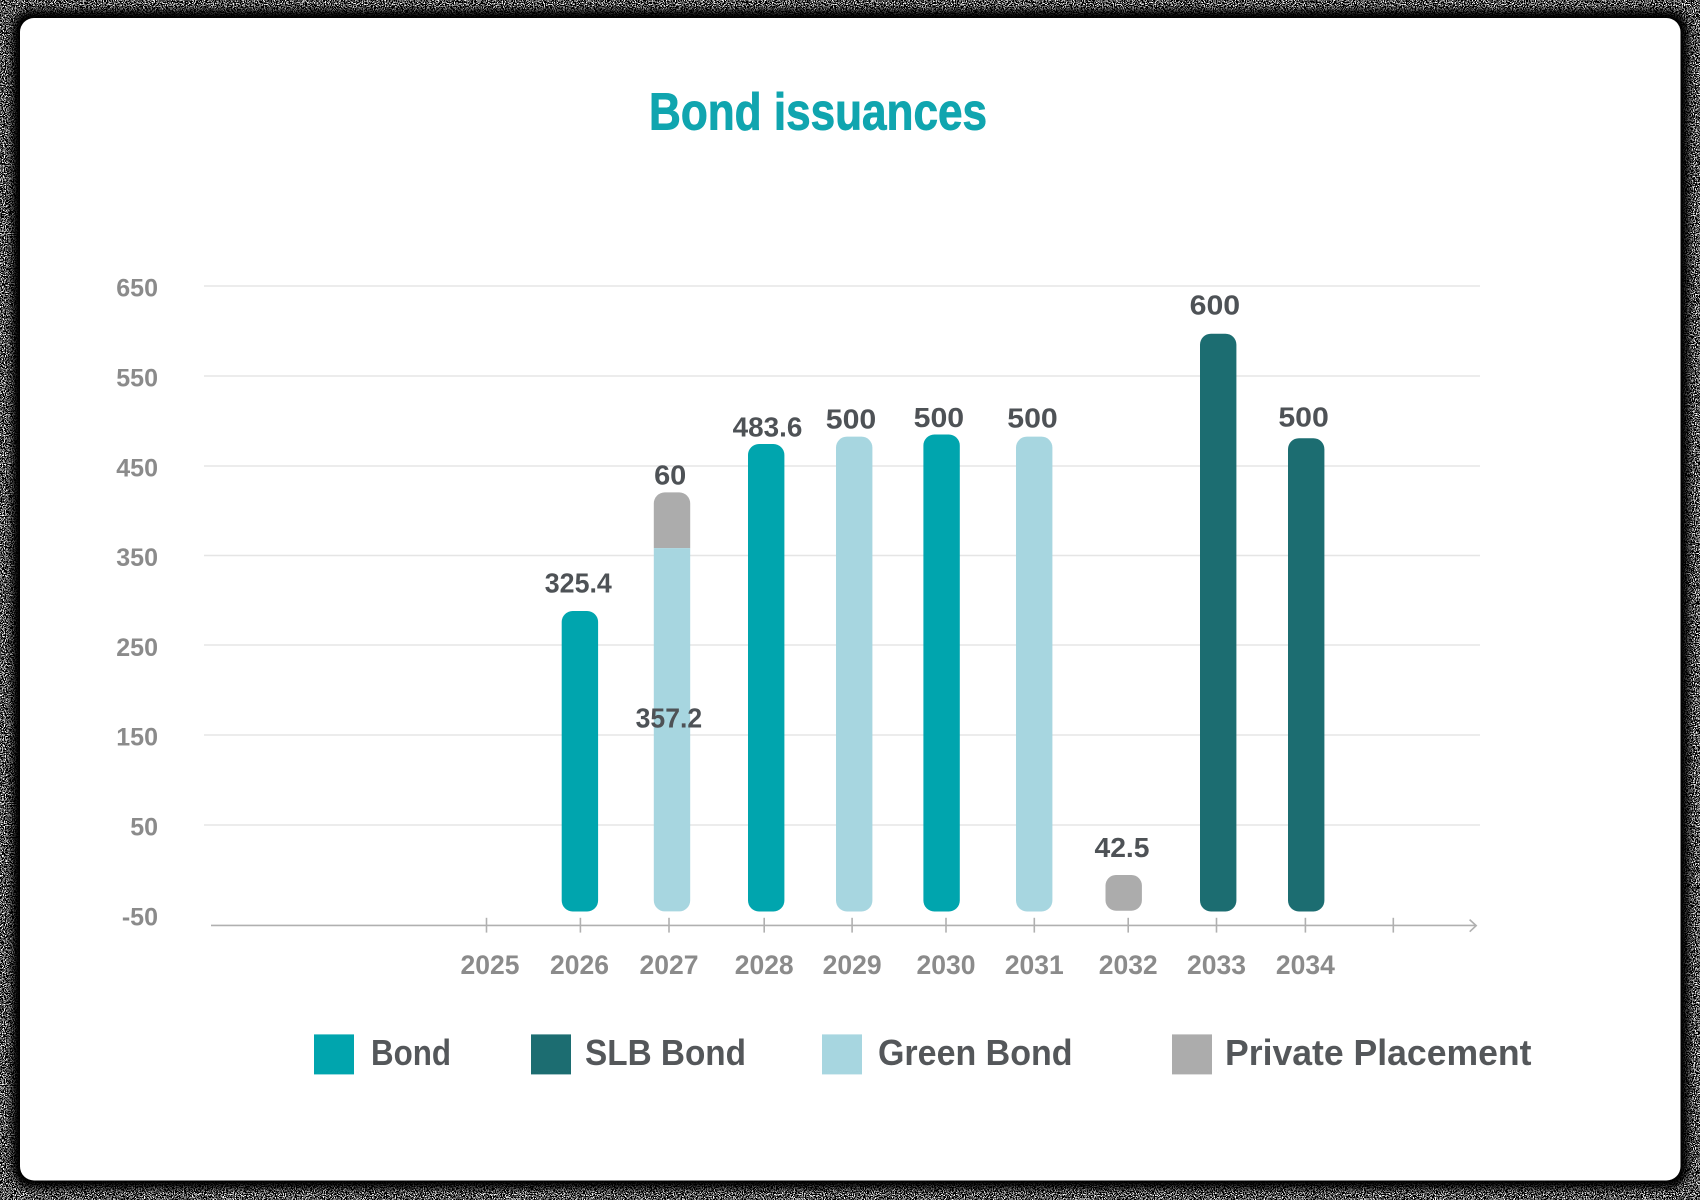  Describe the element at coordinates (1122, 847) in the screenshot. I see `svg-text: 42.5` at that location.